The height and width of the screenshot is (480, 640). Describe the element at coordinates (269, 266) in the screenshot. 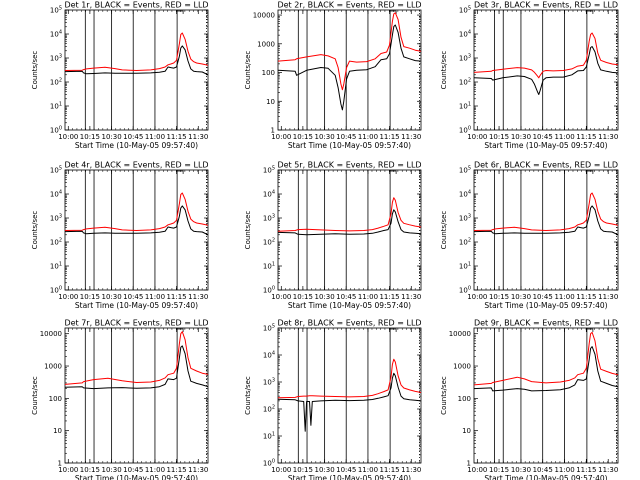

I see `y-tick-label: 10¹` at that location.